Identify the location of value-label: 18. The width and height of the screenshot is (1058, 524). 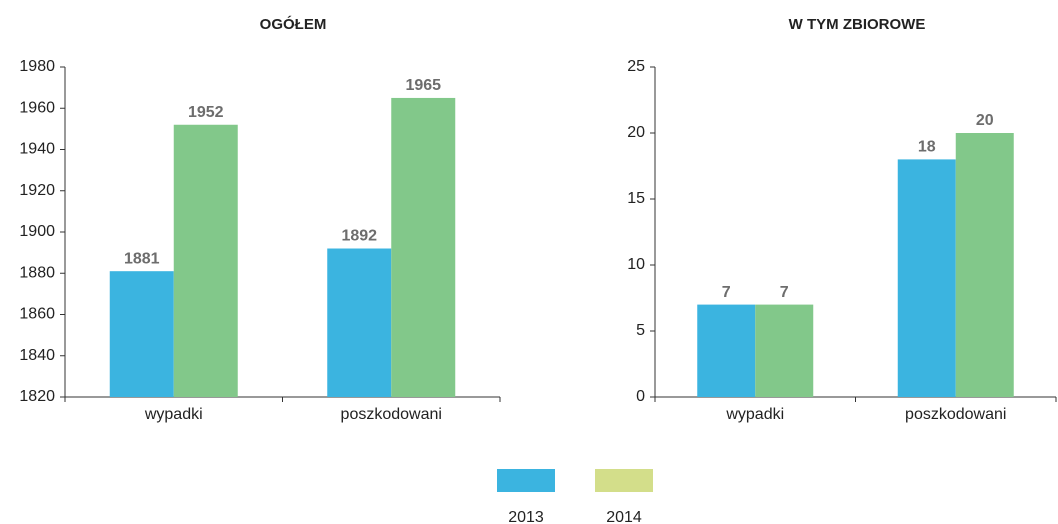
(927, 147).